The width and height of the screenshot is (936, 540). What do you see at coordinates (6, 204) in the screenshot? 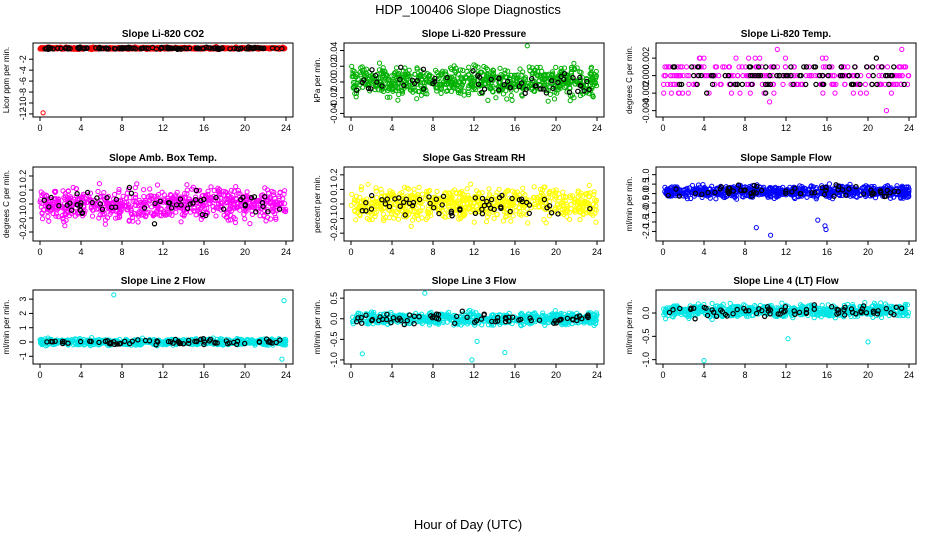
I see `y-axis-label: degrees C per min.` at bounding box center [6, 204].